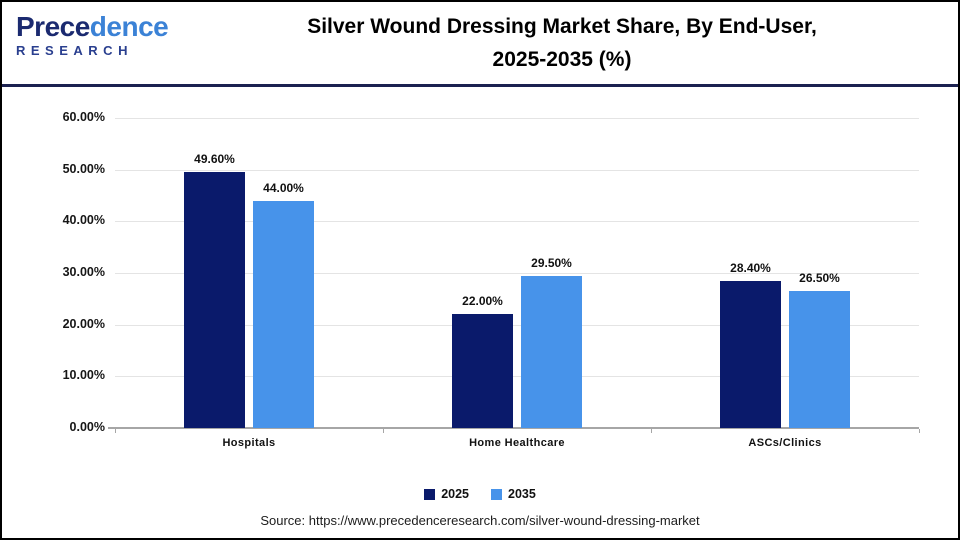 The image size is (960, 540). What do you see at coordinates (214, 158) in the screenshot?
I see `bar-value-label: 49.60%` at bounding box center [214, 158].